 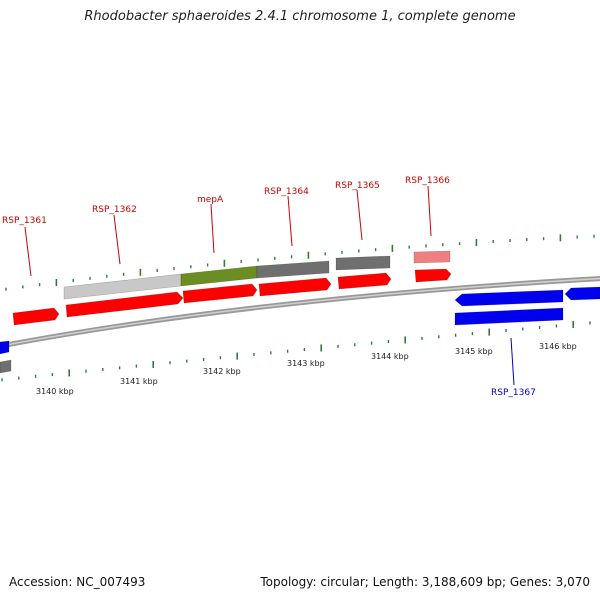 I want to click on gene-label-rsp1361: RSP_1361, so click(x=24, y=221).